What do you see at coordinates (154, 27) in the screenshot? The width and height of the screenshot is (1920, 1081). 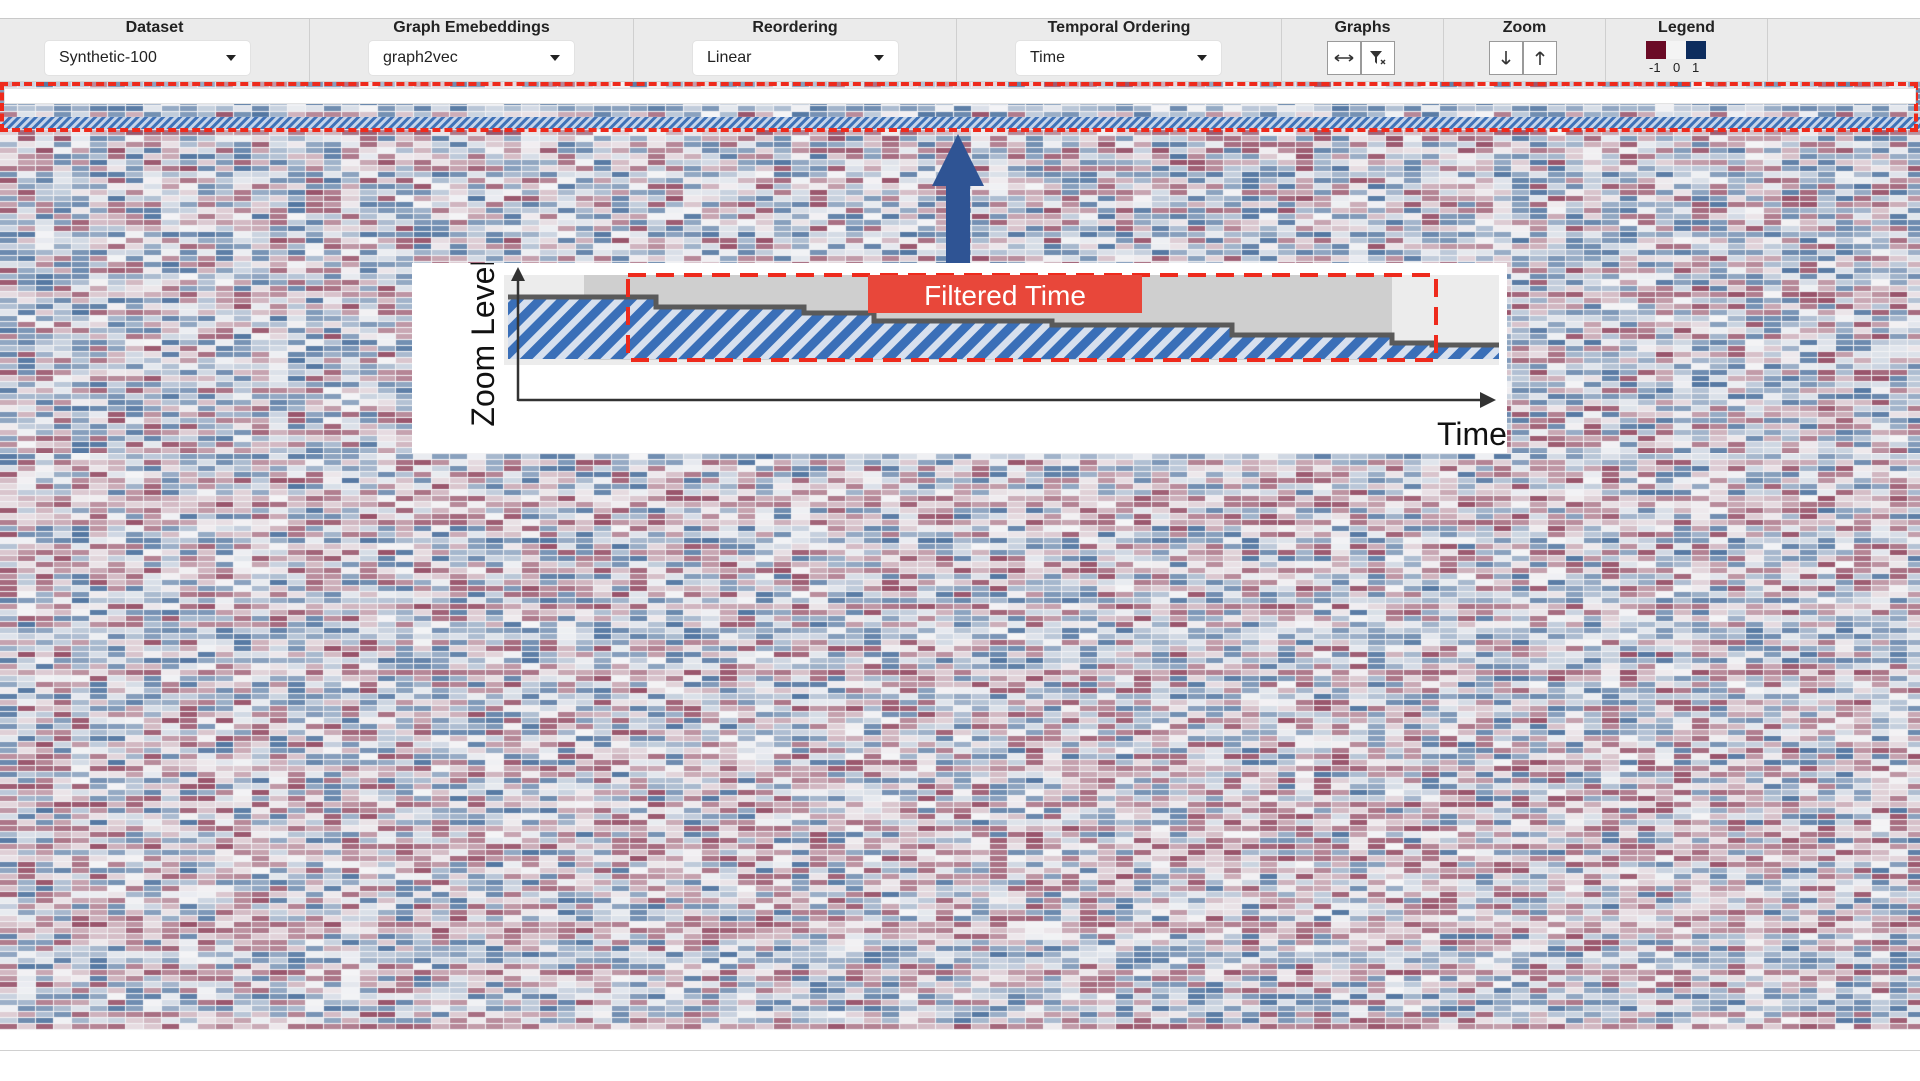 I see `dataset-label: Dataset` at bounding box center [154, 27].